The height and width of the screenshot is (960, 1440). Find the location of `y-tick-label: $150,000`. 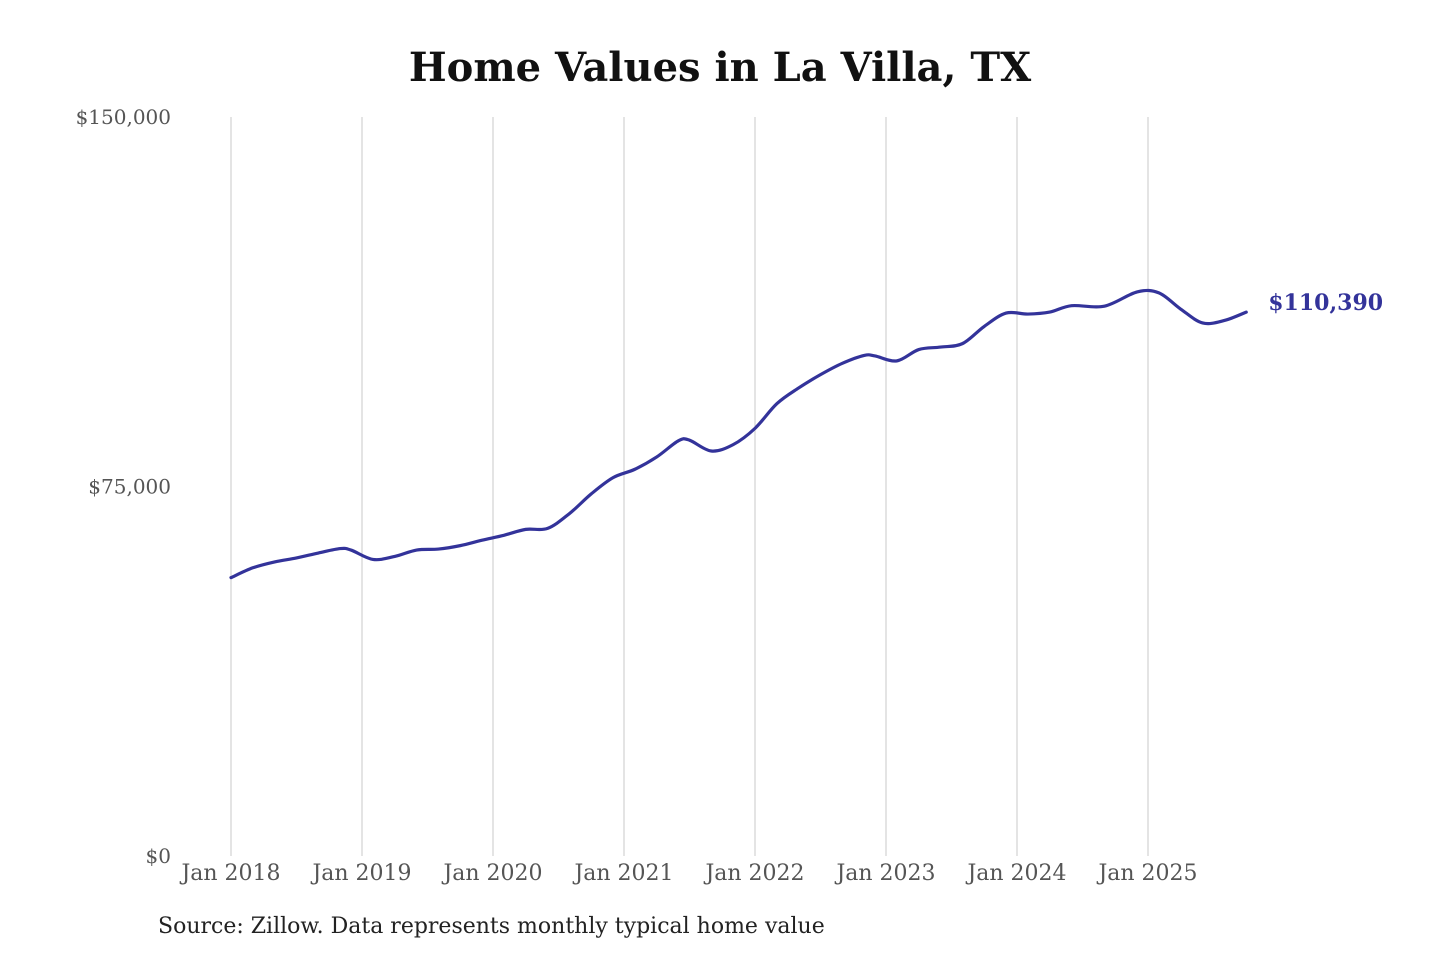

y-tick-label: $150,000 is located at coordinates (123, 117).